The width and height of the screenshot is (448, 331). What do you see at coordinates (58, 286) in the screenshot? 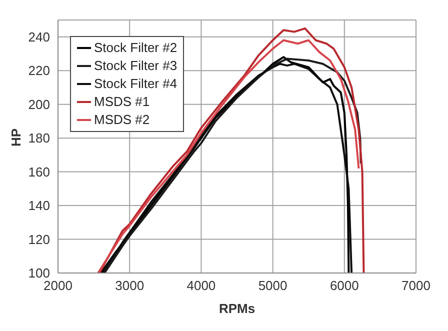
I see `x-tick-label: 2000` at bounding box center [58, 286].